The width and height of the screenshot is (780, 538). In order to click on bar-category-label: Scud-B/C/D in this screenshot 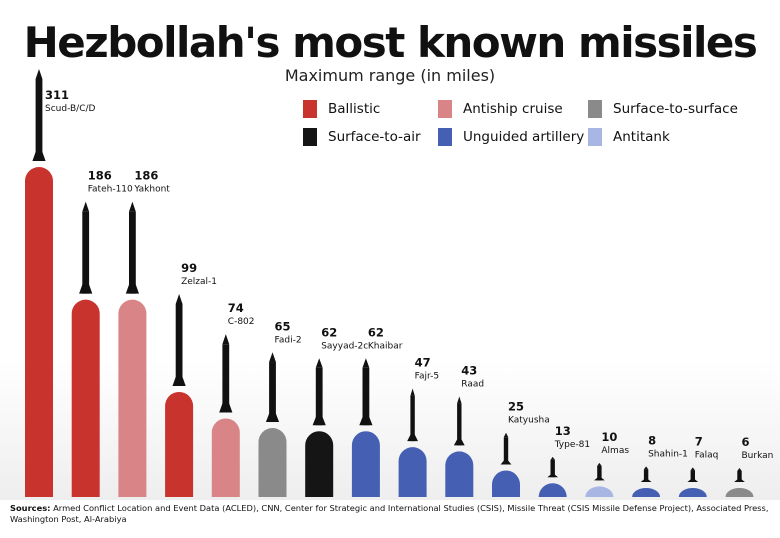, I will do `click(70, 109)`.